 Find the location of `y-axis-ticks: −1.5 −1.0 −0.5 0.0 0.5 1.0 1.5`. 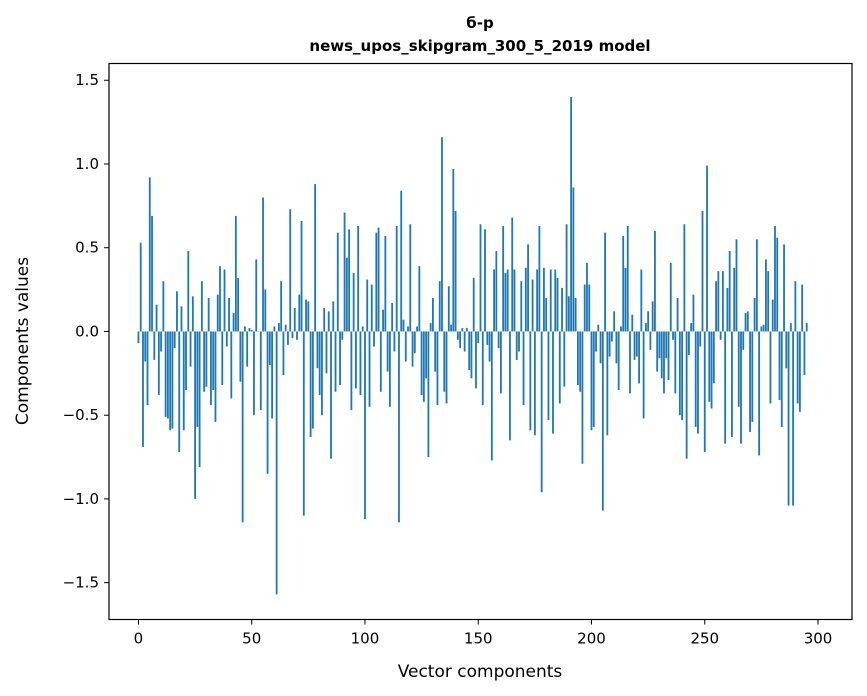

y-axis-ticks: −1.5 −1.0 −0.5 0.0 0.5 1.0 1.5 is located at coordinates (86, 331).